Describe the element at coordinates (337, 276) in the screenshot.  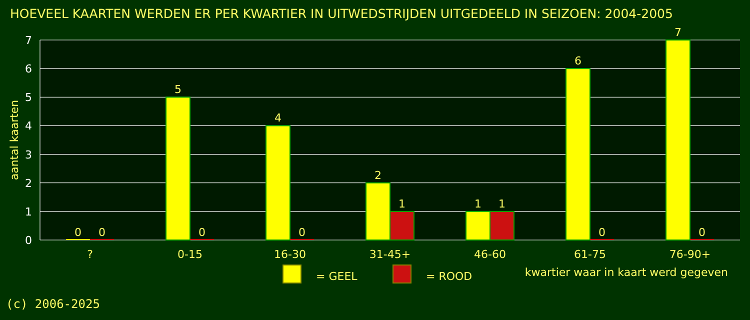
I see `legend-label: = GEEL` at that location.